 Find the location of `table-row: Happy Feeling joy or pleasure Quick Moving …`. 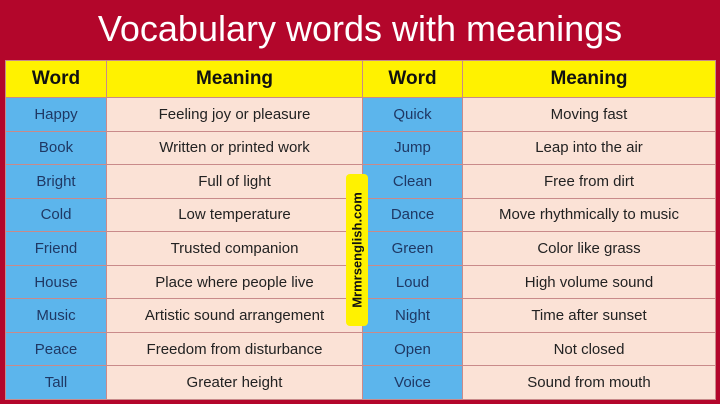

table-row: Happy Feeling joy or pleasure Quick Moving … is located at coordinates (360, 114).